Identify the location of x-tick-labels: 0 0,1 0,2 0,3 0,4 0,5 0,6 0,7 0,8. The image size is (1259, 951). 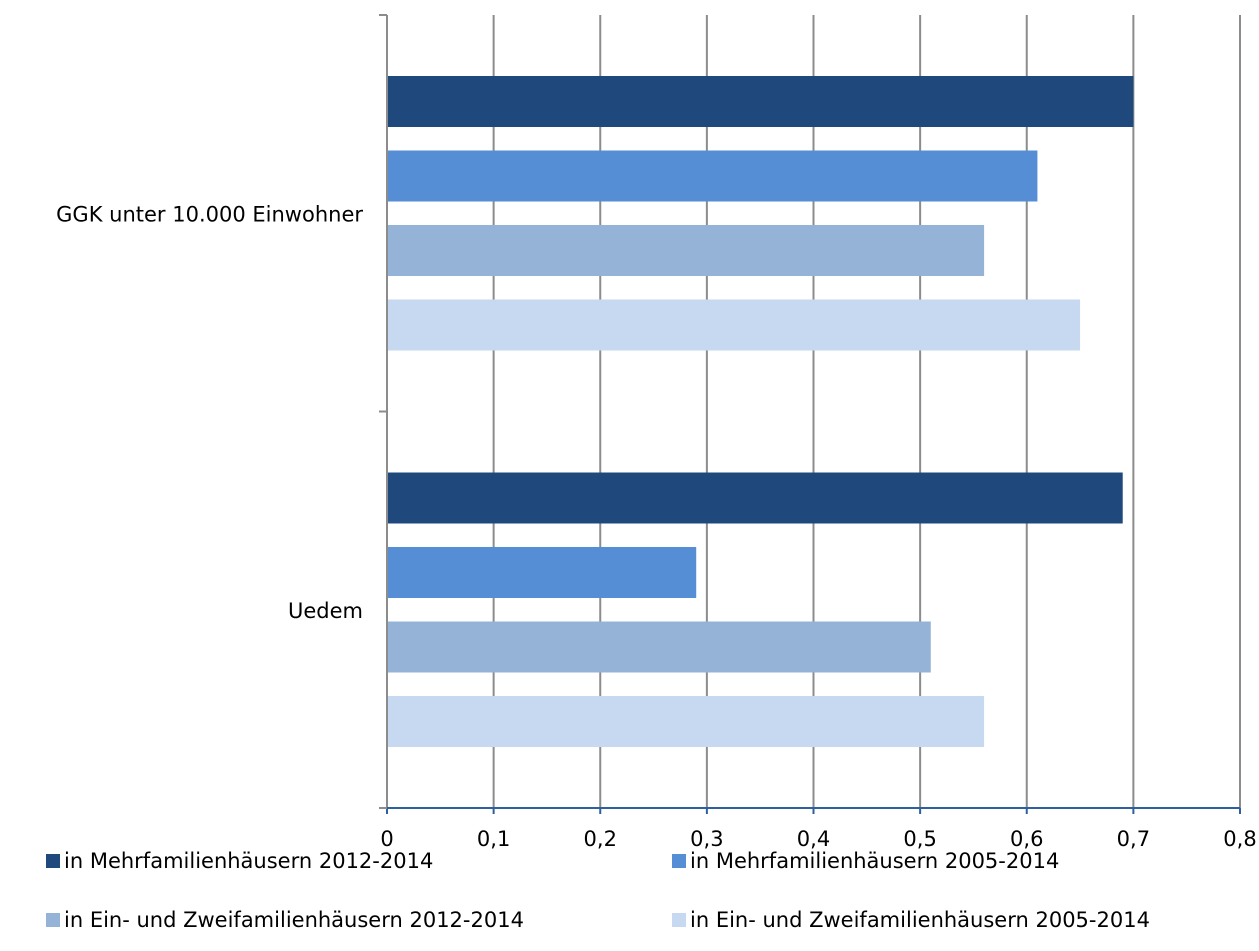
(818, 839).